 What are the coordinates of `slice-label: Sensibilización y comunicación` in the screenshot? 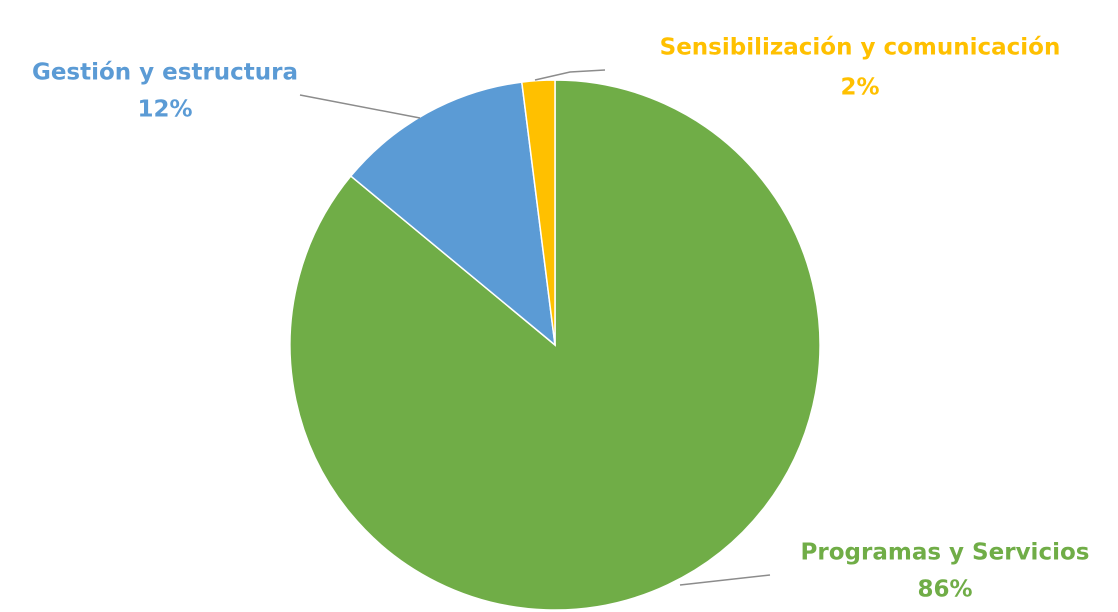 It's located at (860, 48).